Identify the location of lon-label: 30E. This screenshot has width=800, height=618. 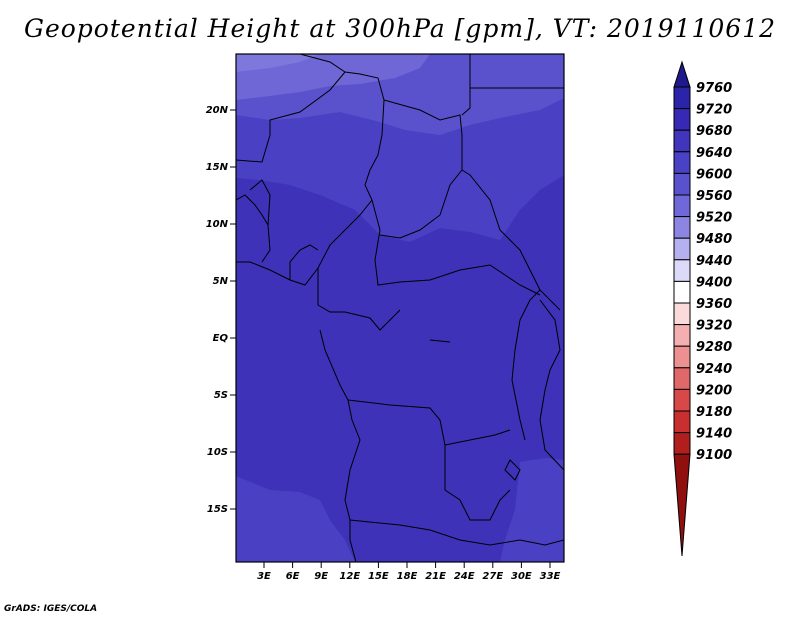
(521, 576).